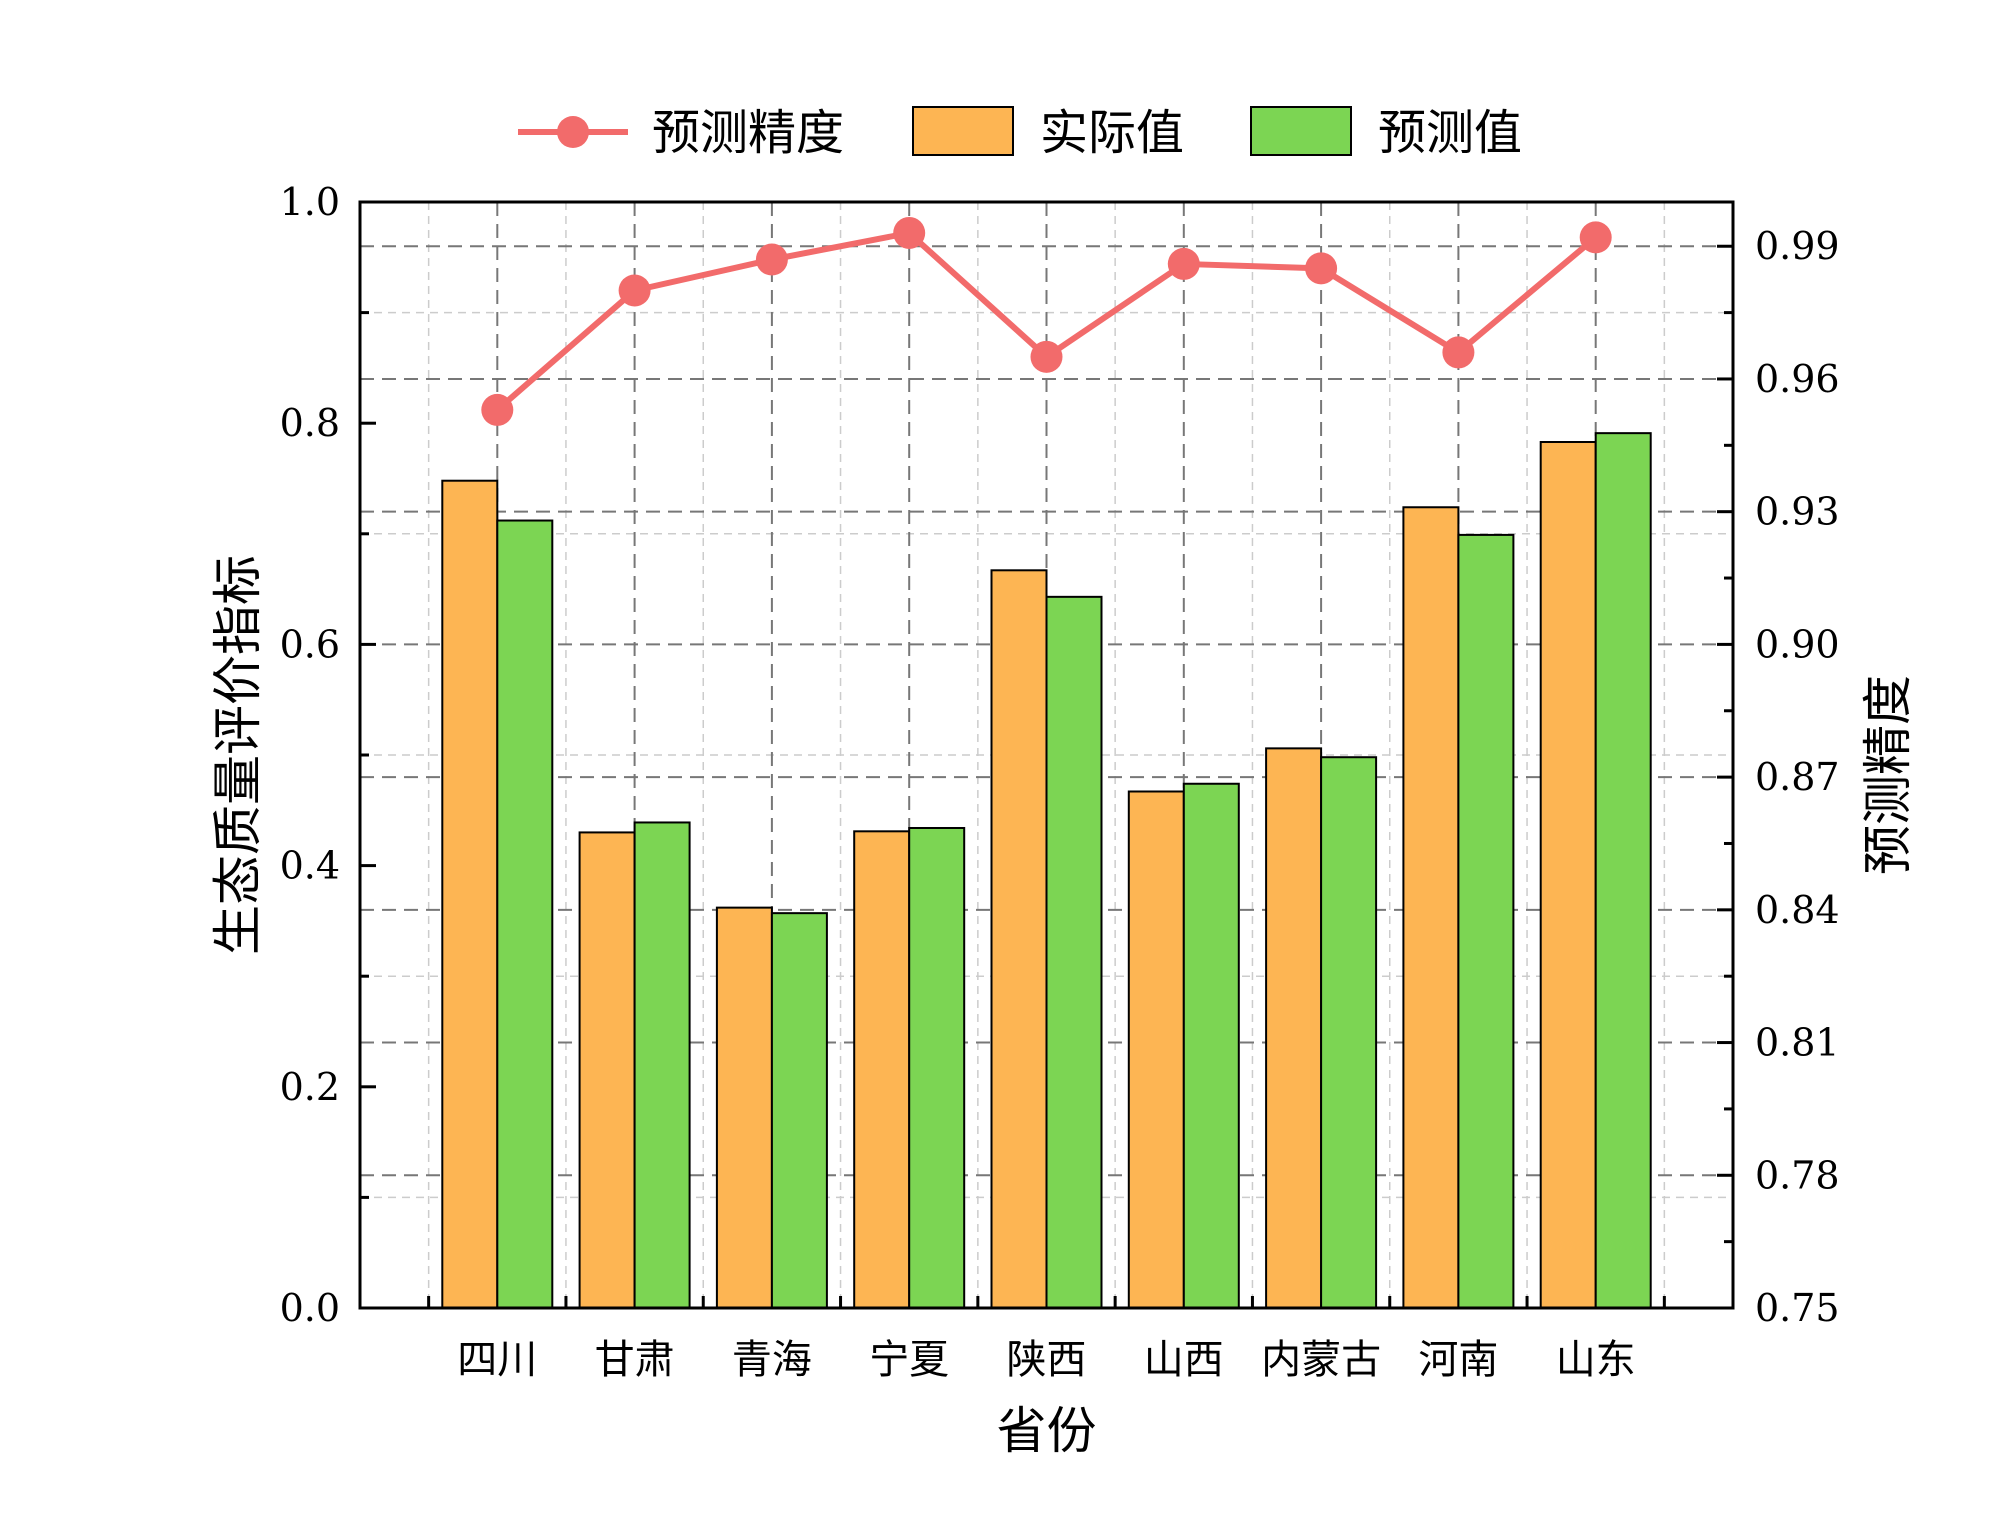 This screenshot has width=2000, height=1530. What do you see at coordinates (1797, 512) in the screenshot?
I see `y2-tick-label: 0.93` at bounding box center [1797, 512].